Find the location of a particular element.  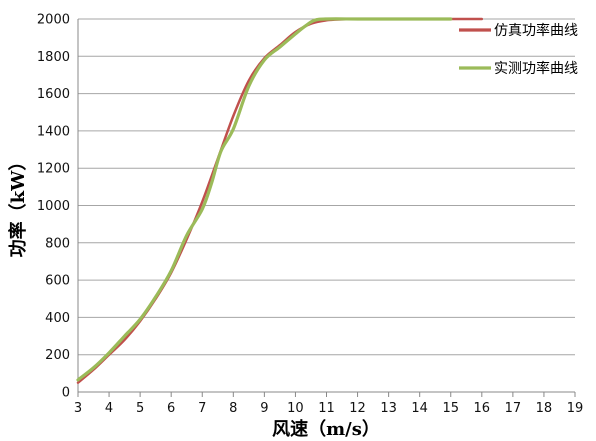

x-tick-label: 3 is located at coordinates (78, 408).